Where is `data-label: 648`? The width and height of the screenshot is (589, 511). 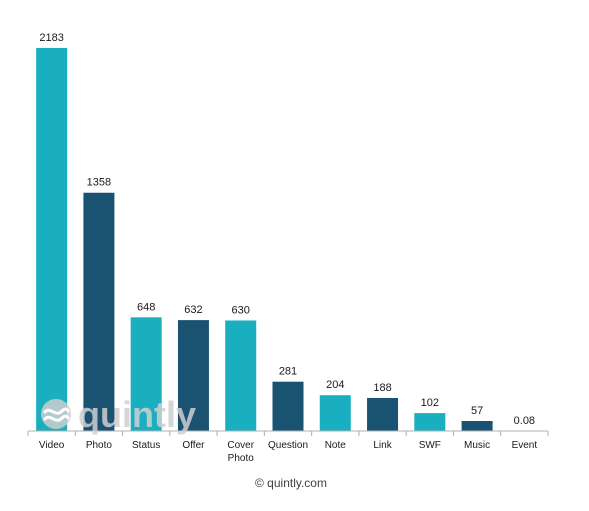 data-label: 648 is located at coordinates (146, 307).